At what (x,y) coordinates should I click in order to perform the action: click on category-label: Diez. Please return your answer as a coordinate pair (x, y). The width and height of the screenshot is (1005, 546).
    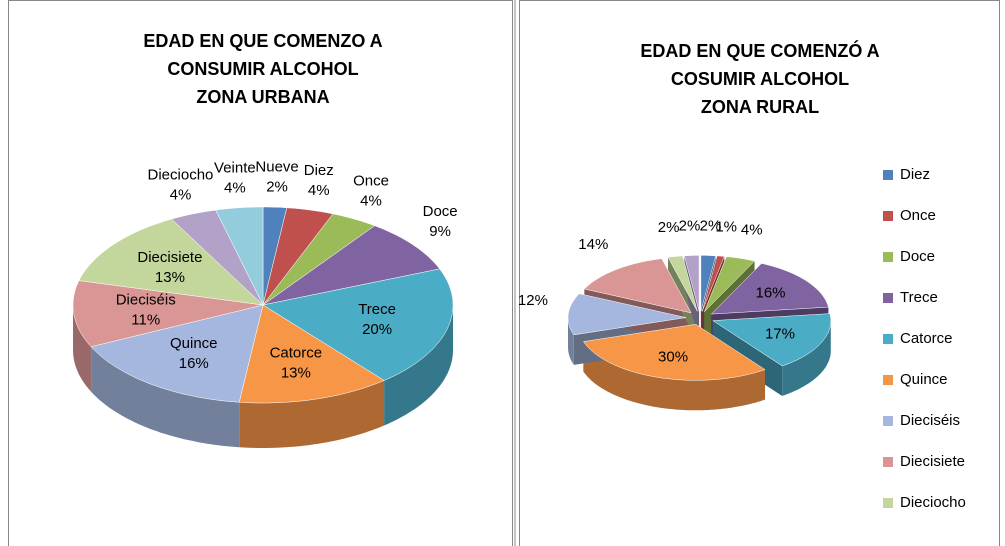
    Looking at the image, I should click on (319, 170).